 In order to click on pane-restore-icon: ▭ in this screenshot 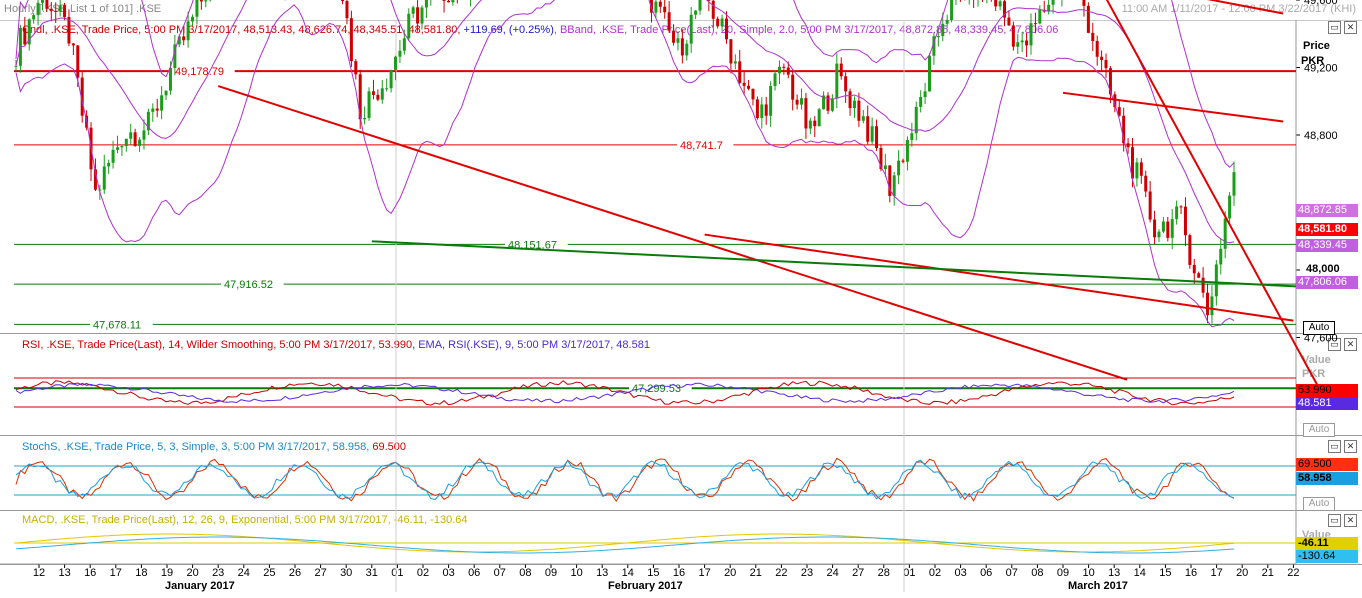, I will do `click(1334, 27)`.